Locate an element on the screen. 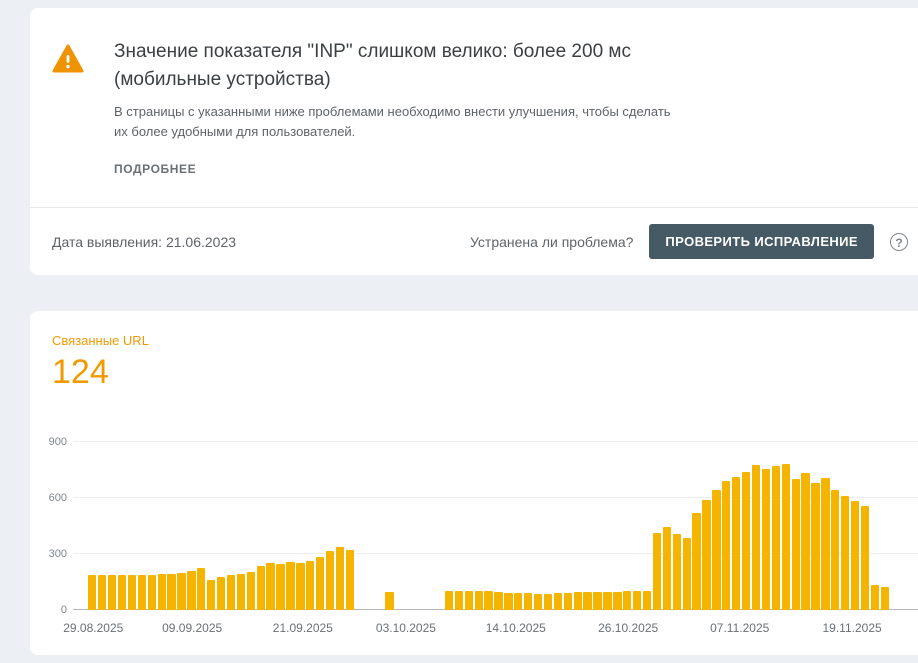  y-tick-label: 900 is located at coordinates (57, 442).